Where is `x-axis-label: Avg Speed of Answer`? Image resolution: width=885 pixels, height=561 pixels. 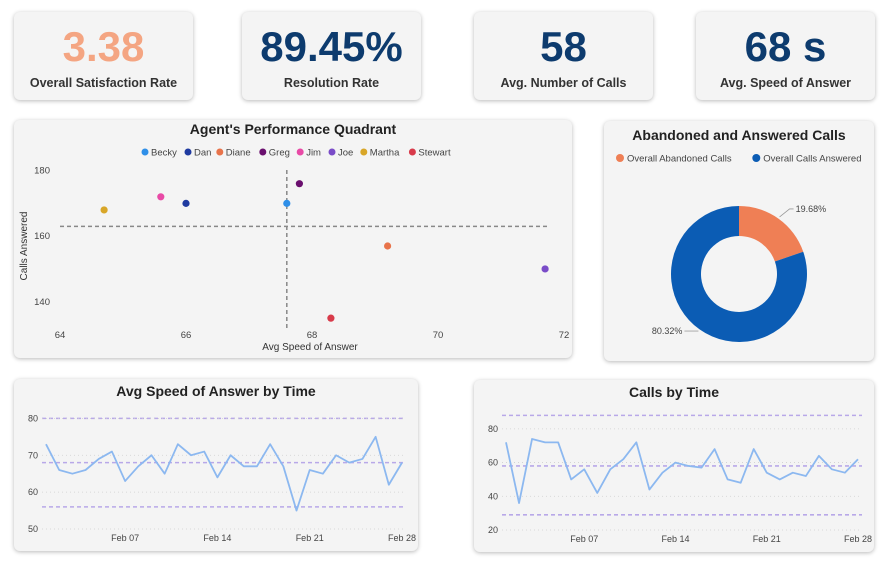 x-axis-label: Avg Speed of Answer is located at coordinates (310, 347).